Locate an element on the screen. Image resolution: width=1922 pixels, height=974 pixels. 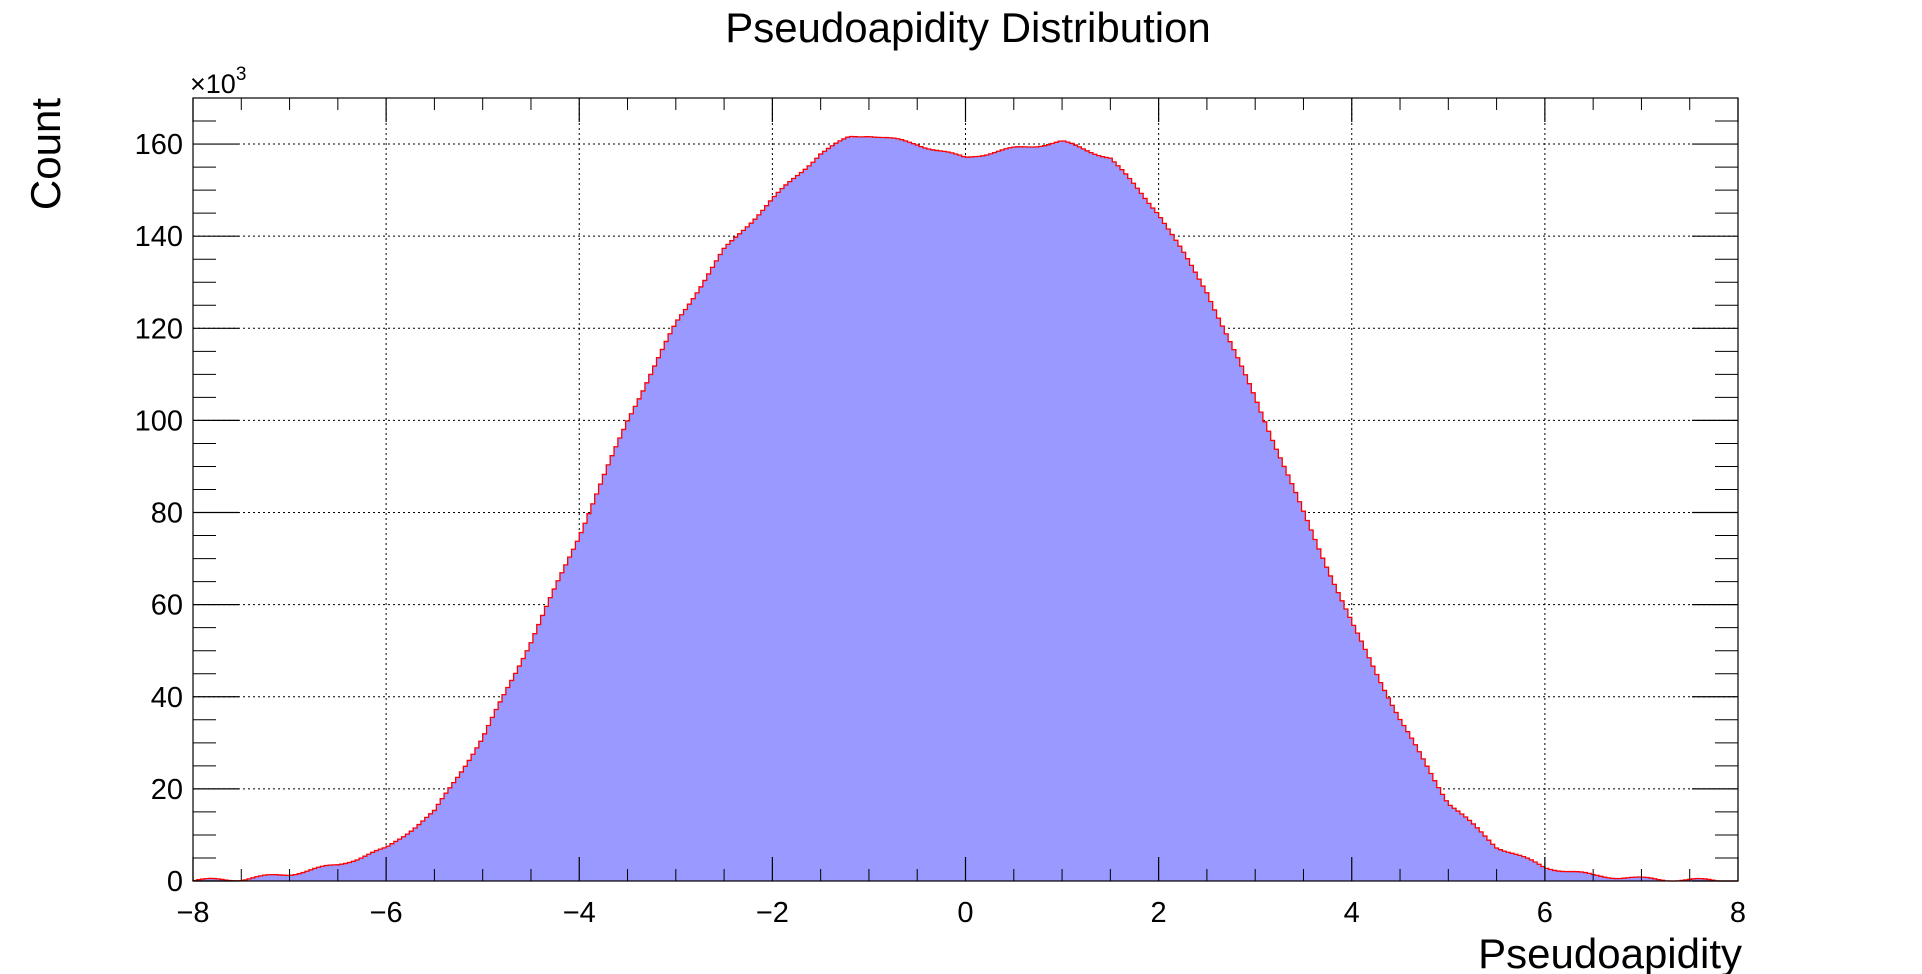
x-tick-label: 2 is located at coordinates (1159, 913).